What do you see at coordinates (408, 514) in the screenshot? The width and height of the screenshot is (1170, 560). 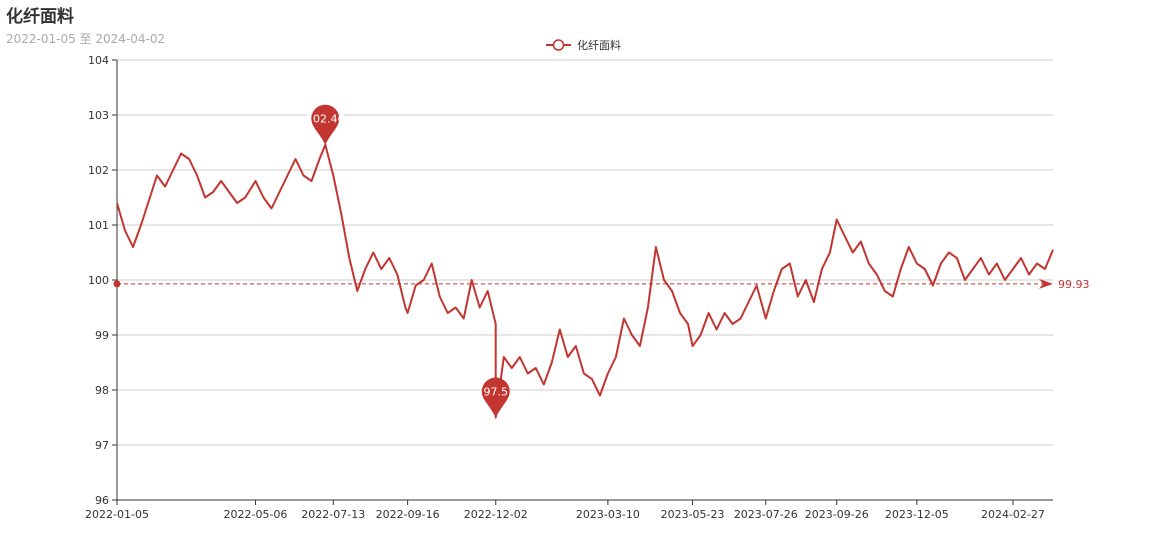 I see `x-tick-label: 2022-09-16` at bounding box center [408, 514].